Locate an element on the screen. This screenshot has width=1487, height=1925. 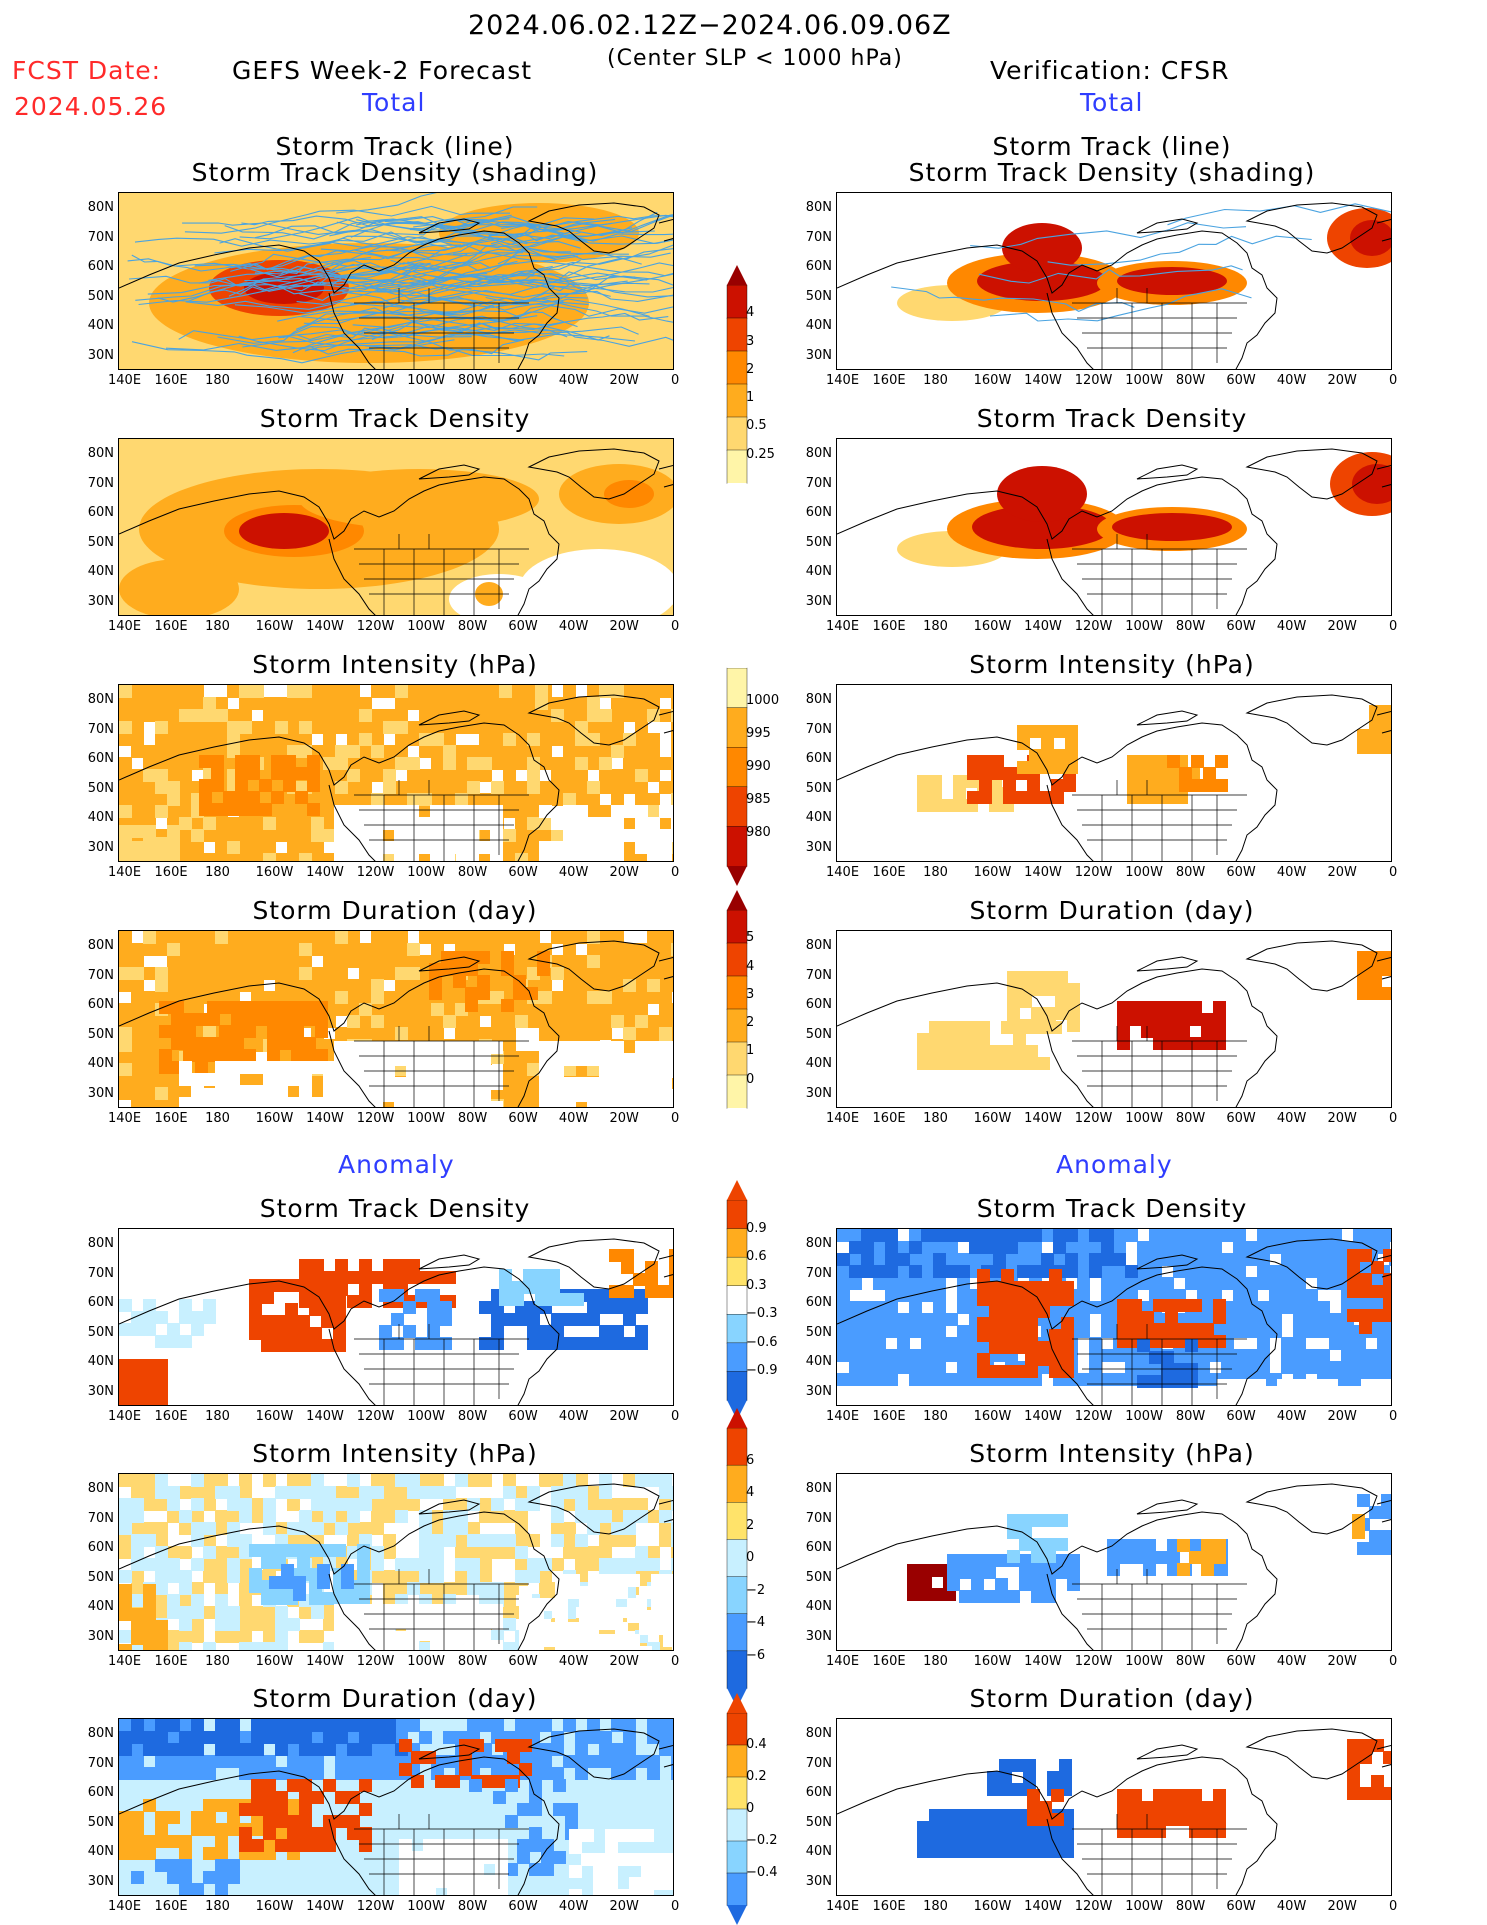
map-panel-r2-c0 is located at coordinates (396, 773).